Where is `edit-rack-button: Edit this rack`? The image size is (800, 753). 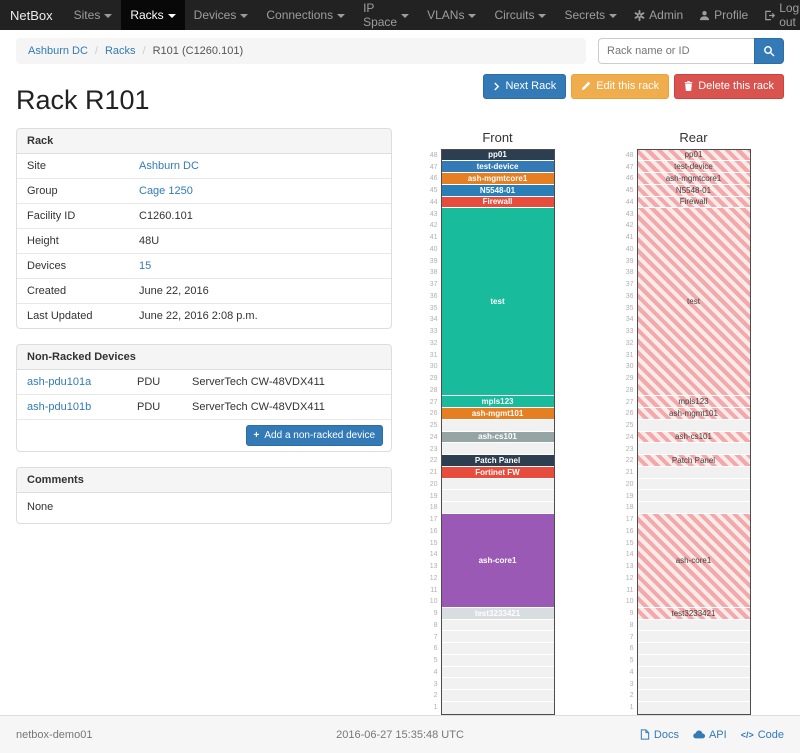
edit-rack-button: Edit this rack is located at coordinates (620, 86).